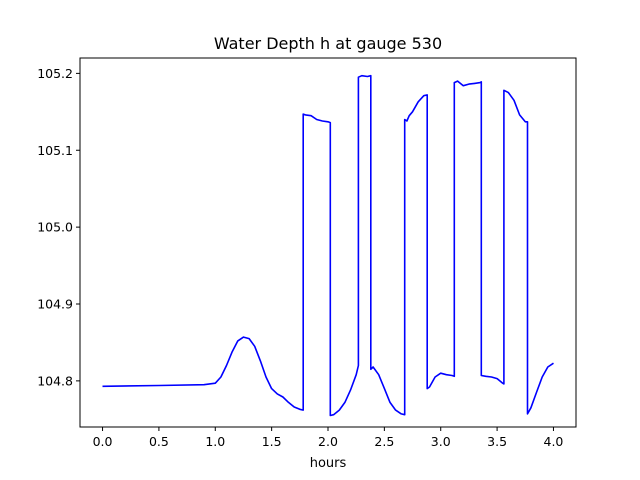 Image resolution: width=640 pixels, height=480 pixels. What do you see at coordinates (328, 463) in the screenshot?
I see `x-axis-label: hours` at bounding box center [328, 463].